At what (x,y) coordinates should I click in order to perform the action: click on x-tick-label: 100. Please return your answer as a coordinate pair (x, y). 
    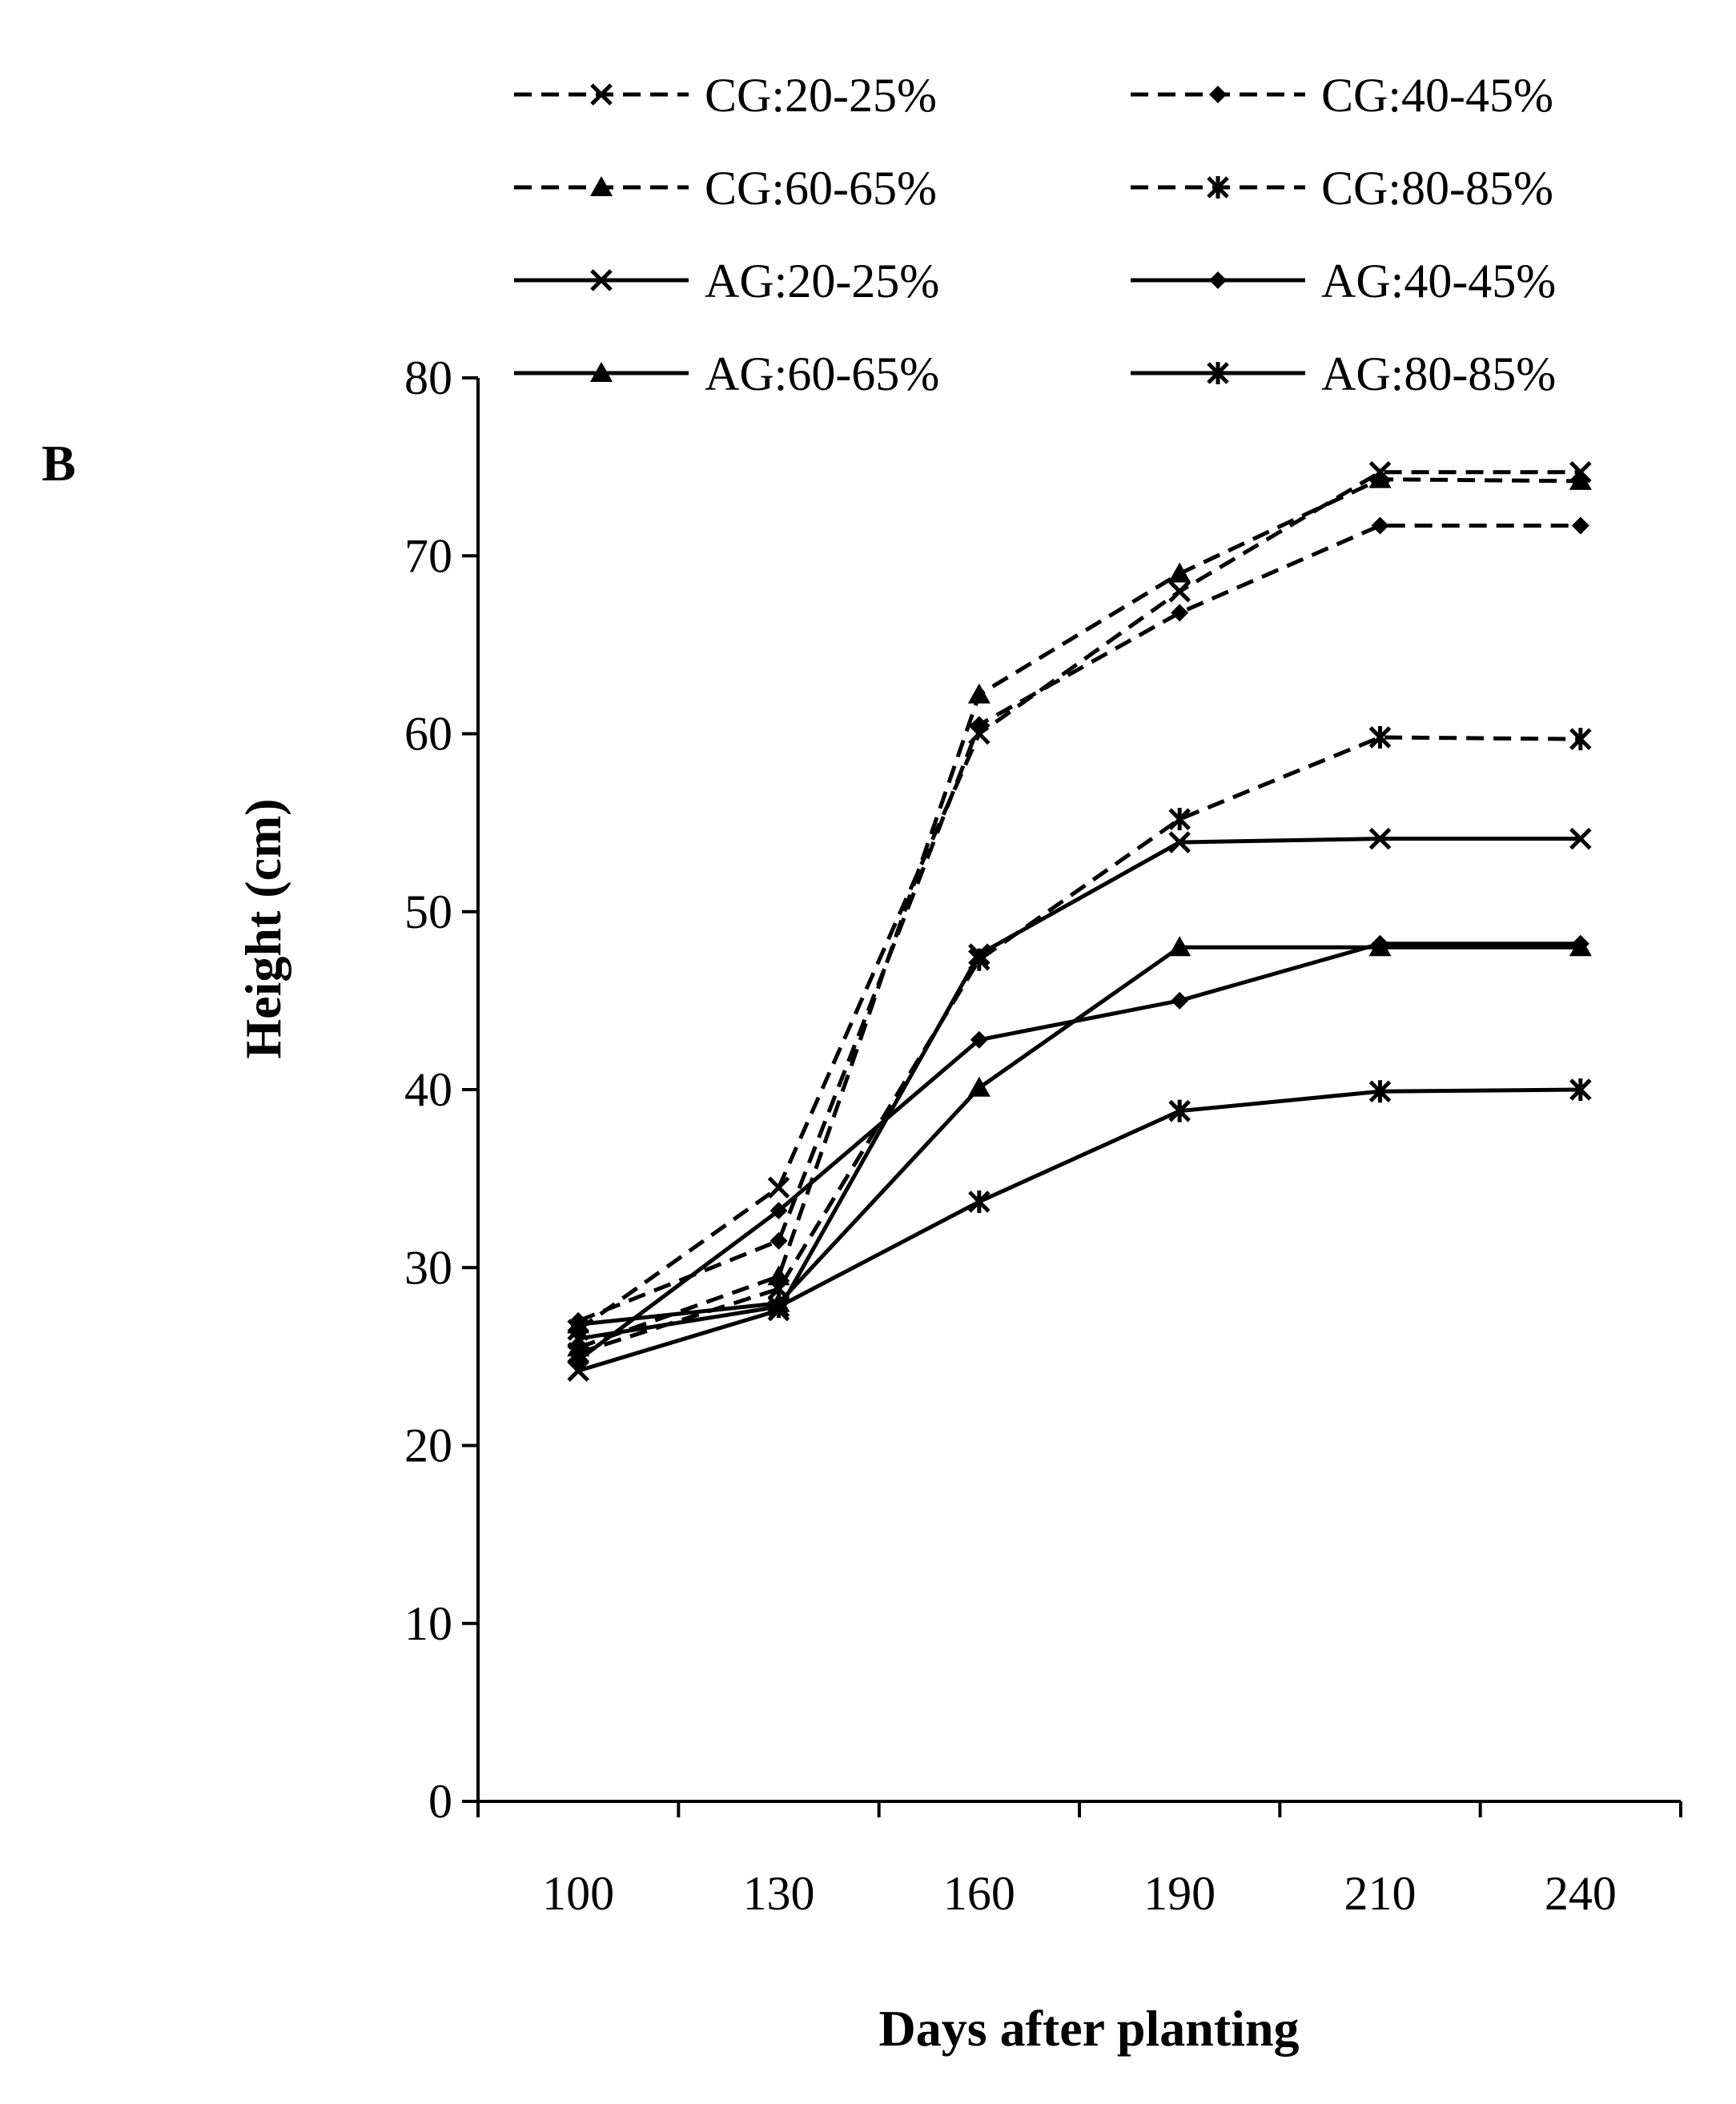
    Looking at the image, I should click on (578, 1894).